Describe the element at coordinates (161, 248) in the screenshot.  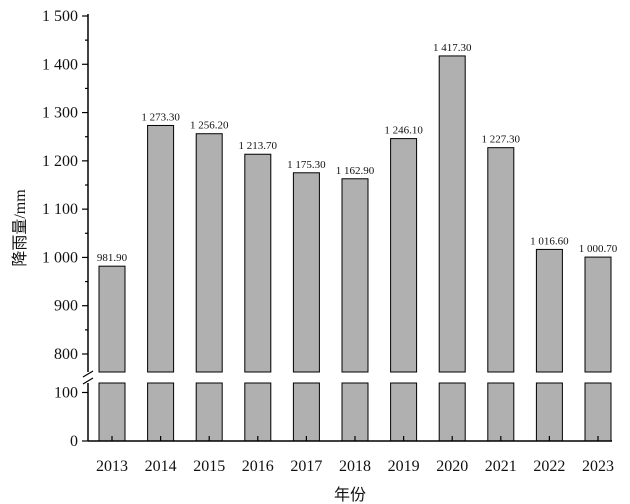
I see `bar-2014` at that location.